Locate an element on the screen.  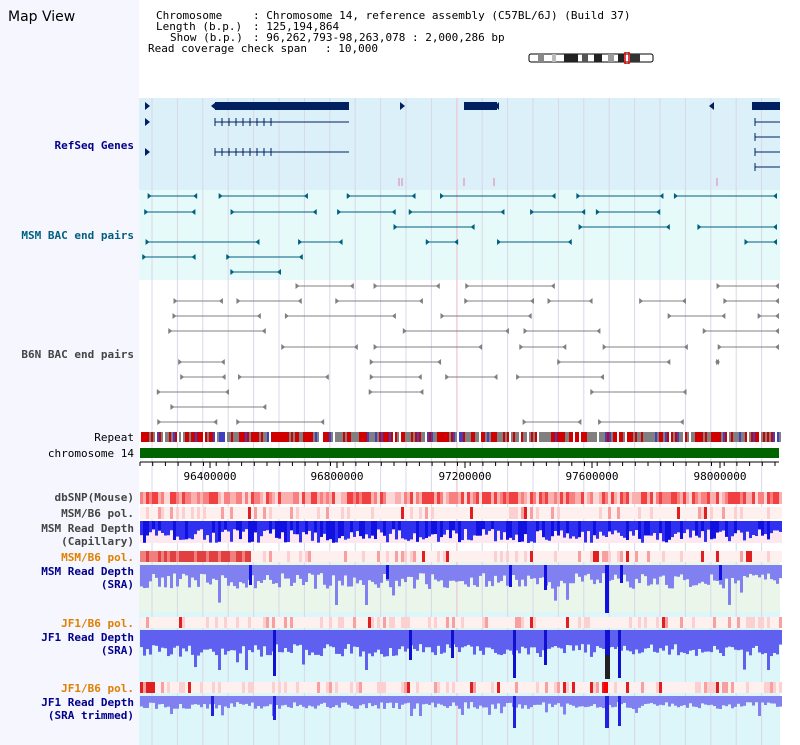
track-label-refseq: RefSeq Genes is located at coordinates (94, 145).